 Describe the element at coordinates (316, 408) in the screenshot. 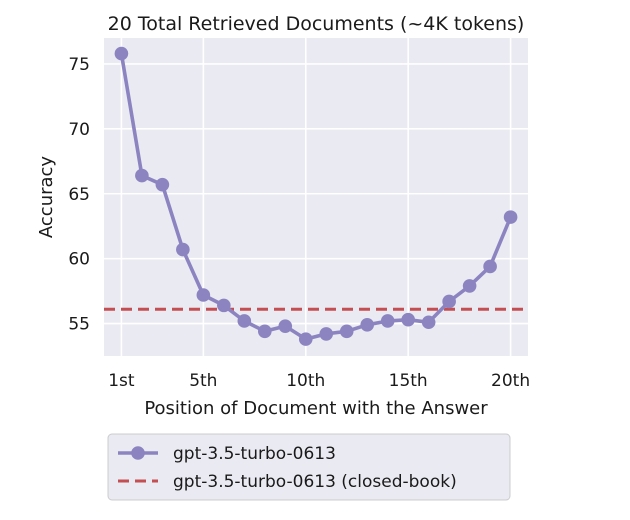

I see `x-axis-label: Position of Document with the Answer` at that location.